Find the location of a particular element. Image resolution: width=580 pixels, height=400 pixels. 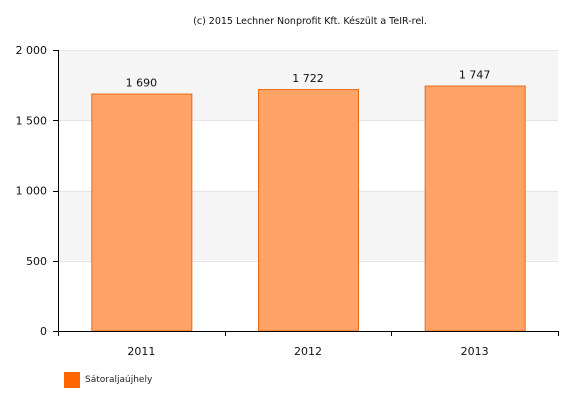

legend: Sátoraljaújhely is located at coordinates (140, 379).